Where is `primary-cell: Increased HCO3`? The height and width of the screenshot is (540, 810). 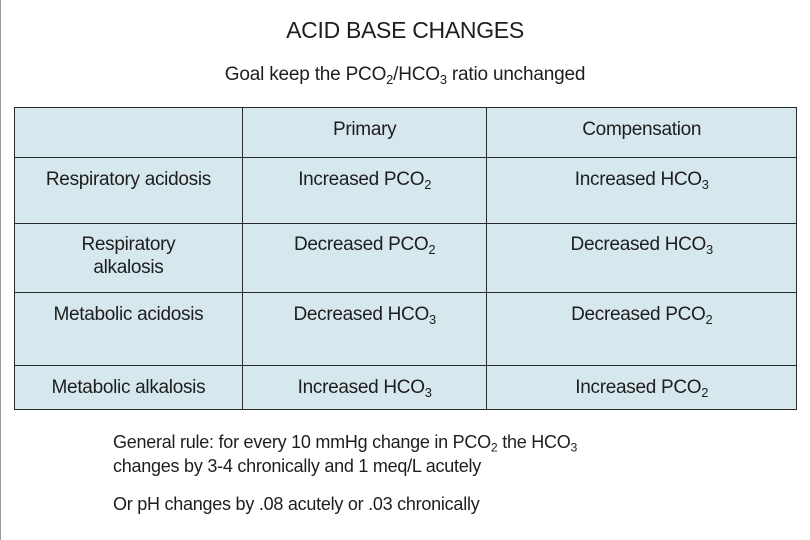
primary-cell: Increased HCO3 is located at coordinates (364, 387).